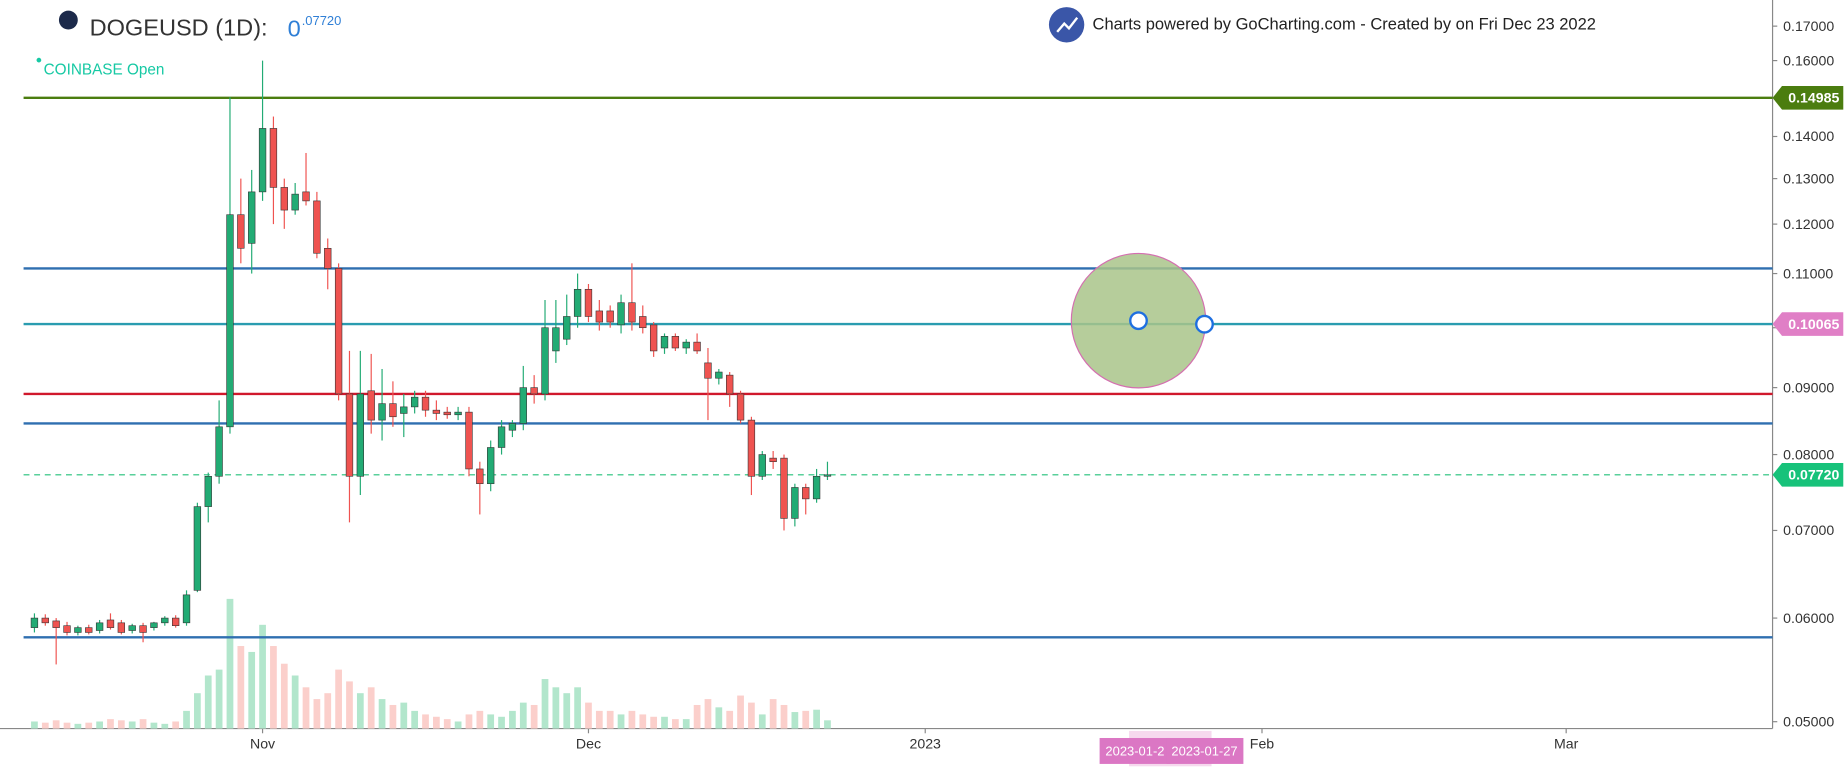  What do you see at coordinates (1813, 98) in the screenshot?
I see `price-tag-label: 0.14985` at bounding box center [1813, 98].